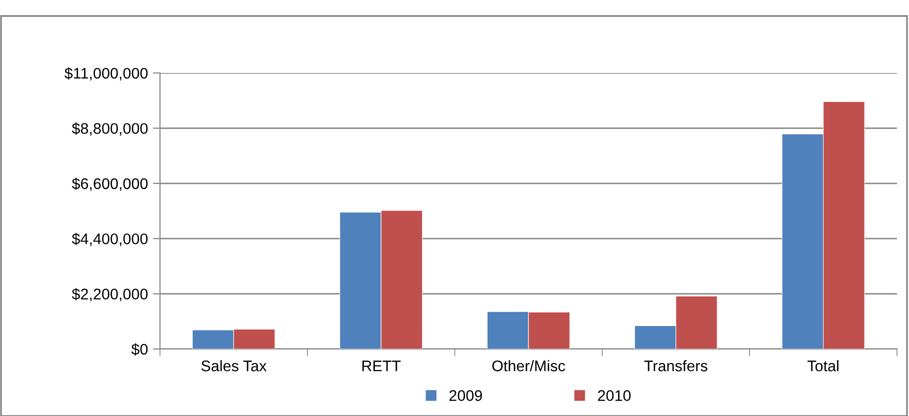  What do you see at coordinates (823, 366) in the screenshot?
I see `x-tick-label: Total` at bounding box center [823, 366].